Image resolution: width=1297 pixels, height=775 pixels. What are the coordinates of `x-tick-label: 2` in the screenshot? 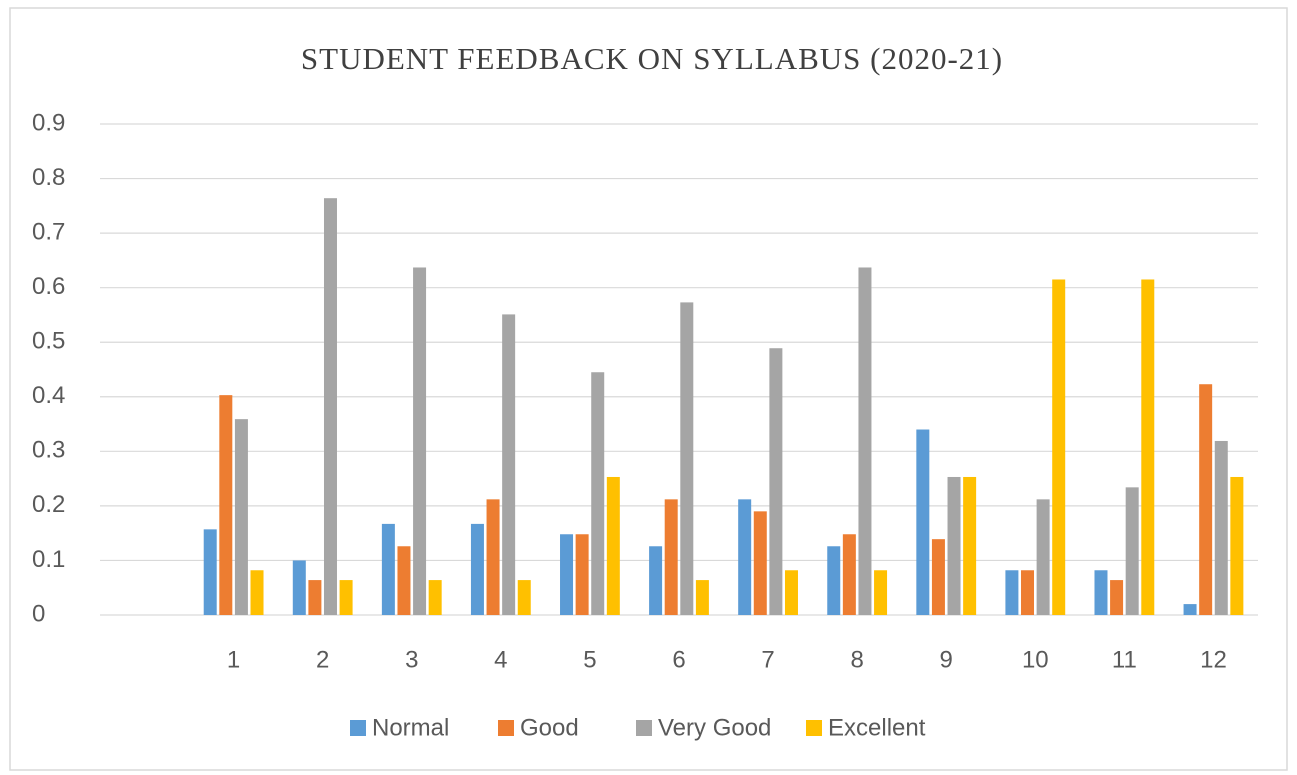 It's located at (322, 659).